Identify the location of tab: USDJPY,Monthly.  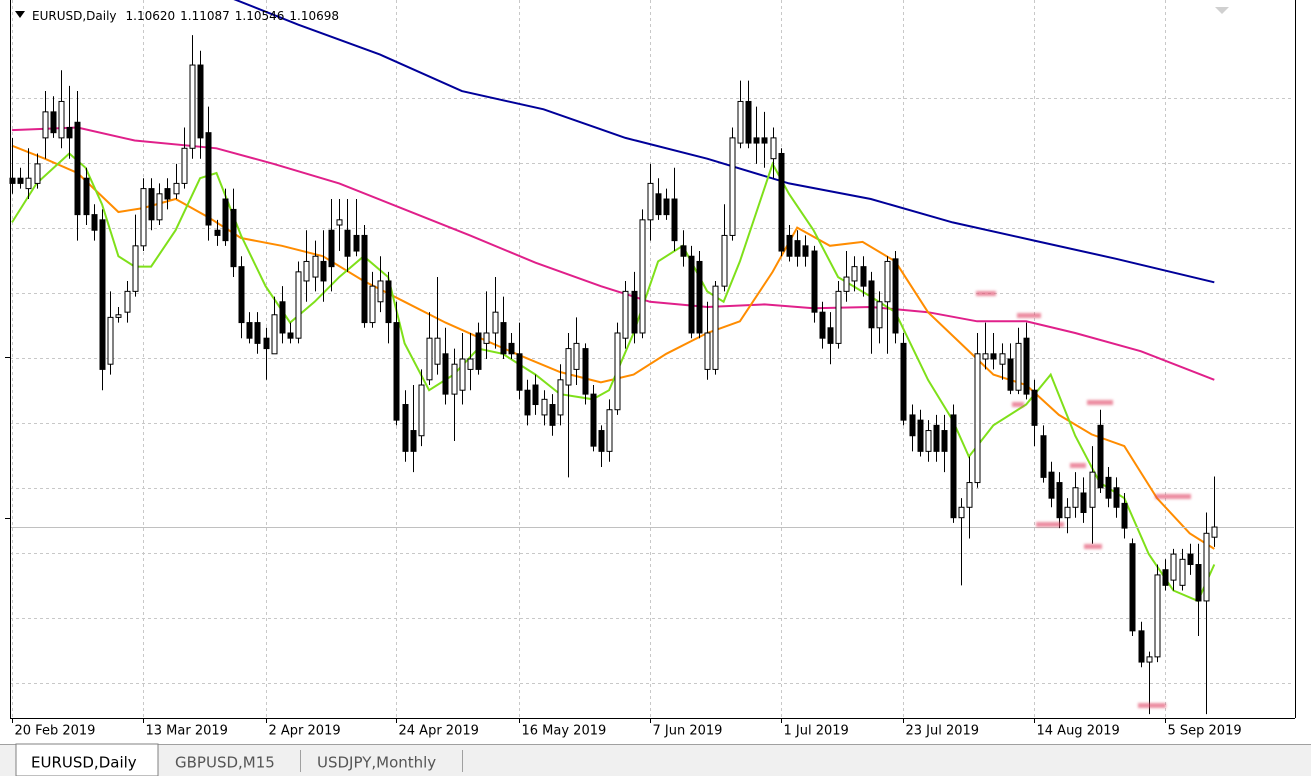
(390, 761).